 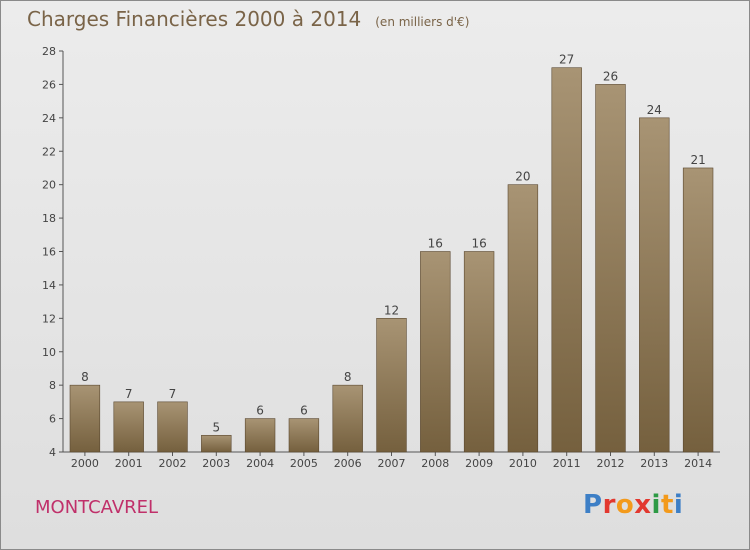 What do you see at coordinates (523, 318) in the screenshot?
I see `bar-2010` at bounding box center [523, 318].